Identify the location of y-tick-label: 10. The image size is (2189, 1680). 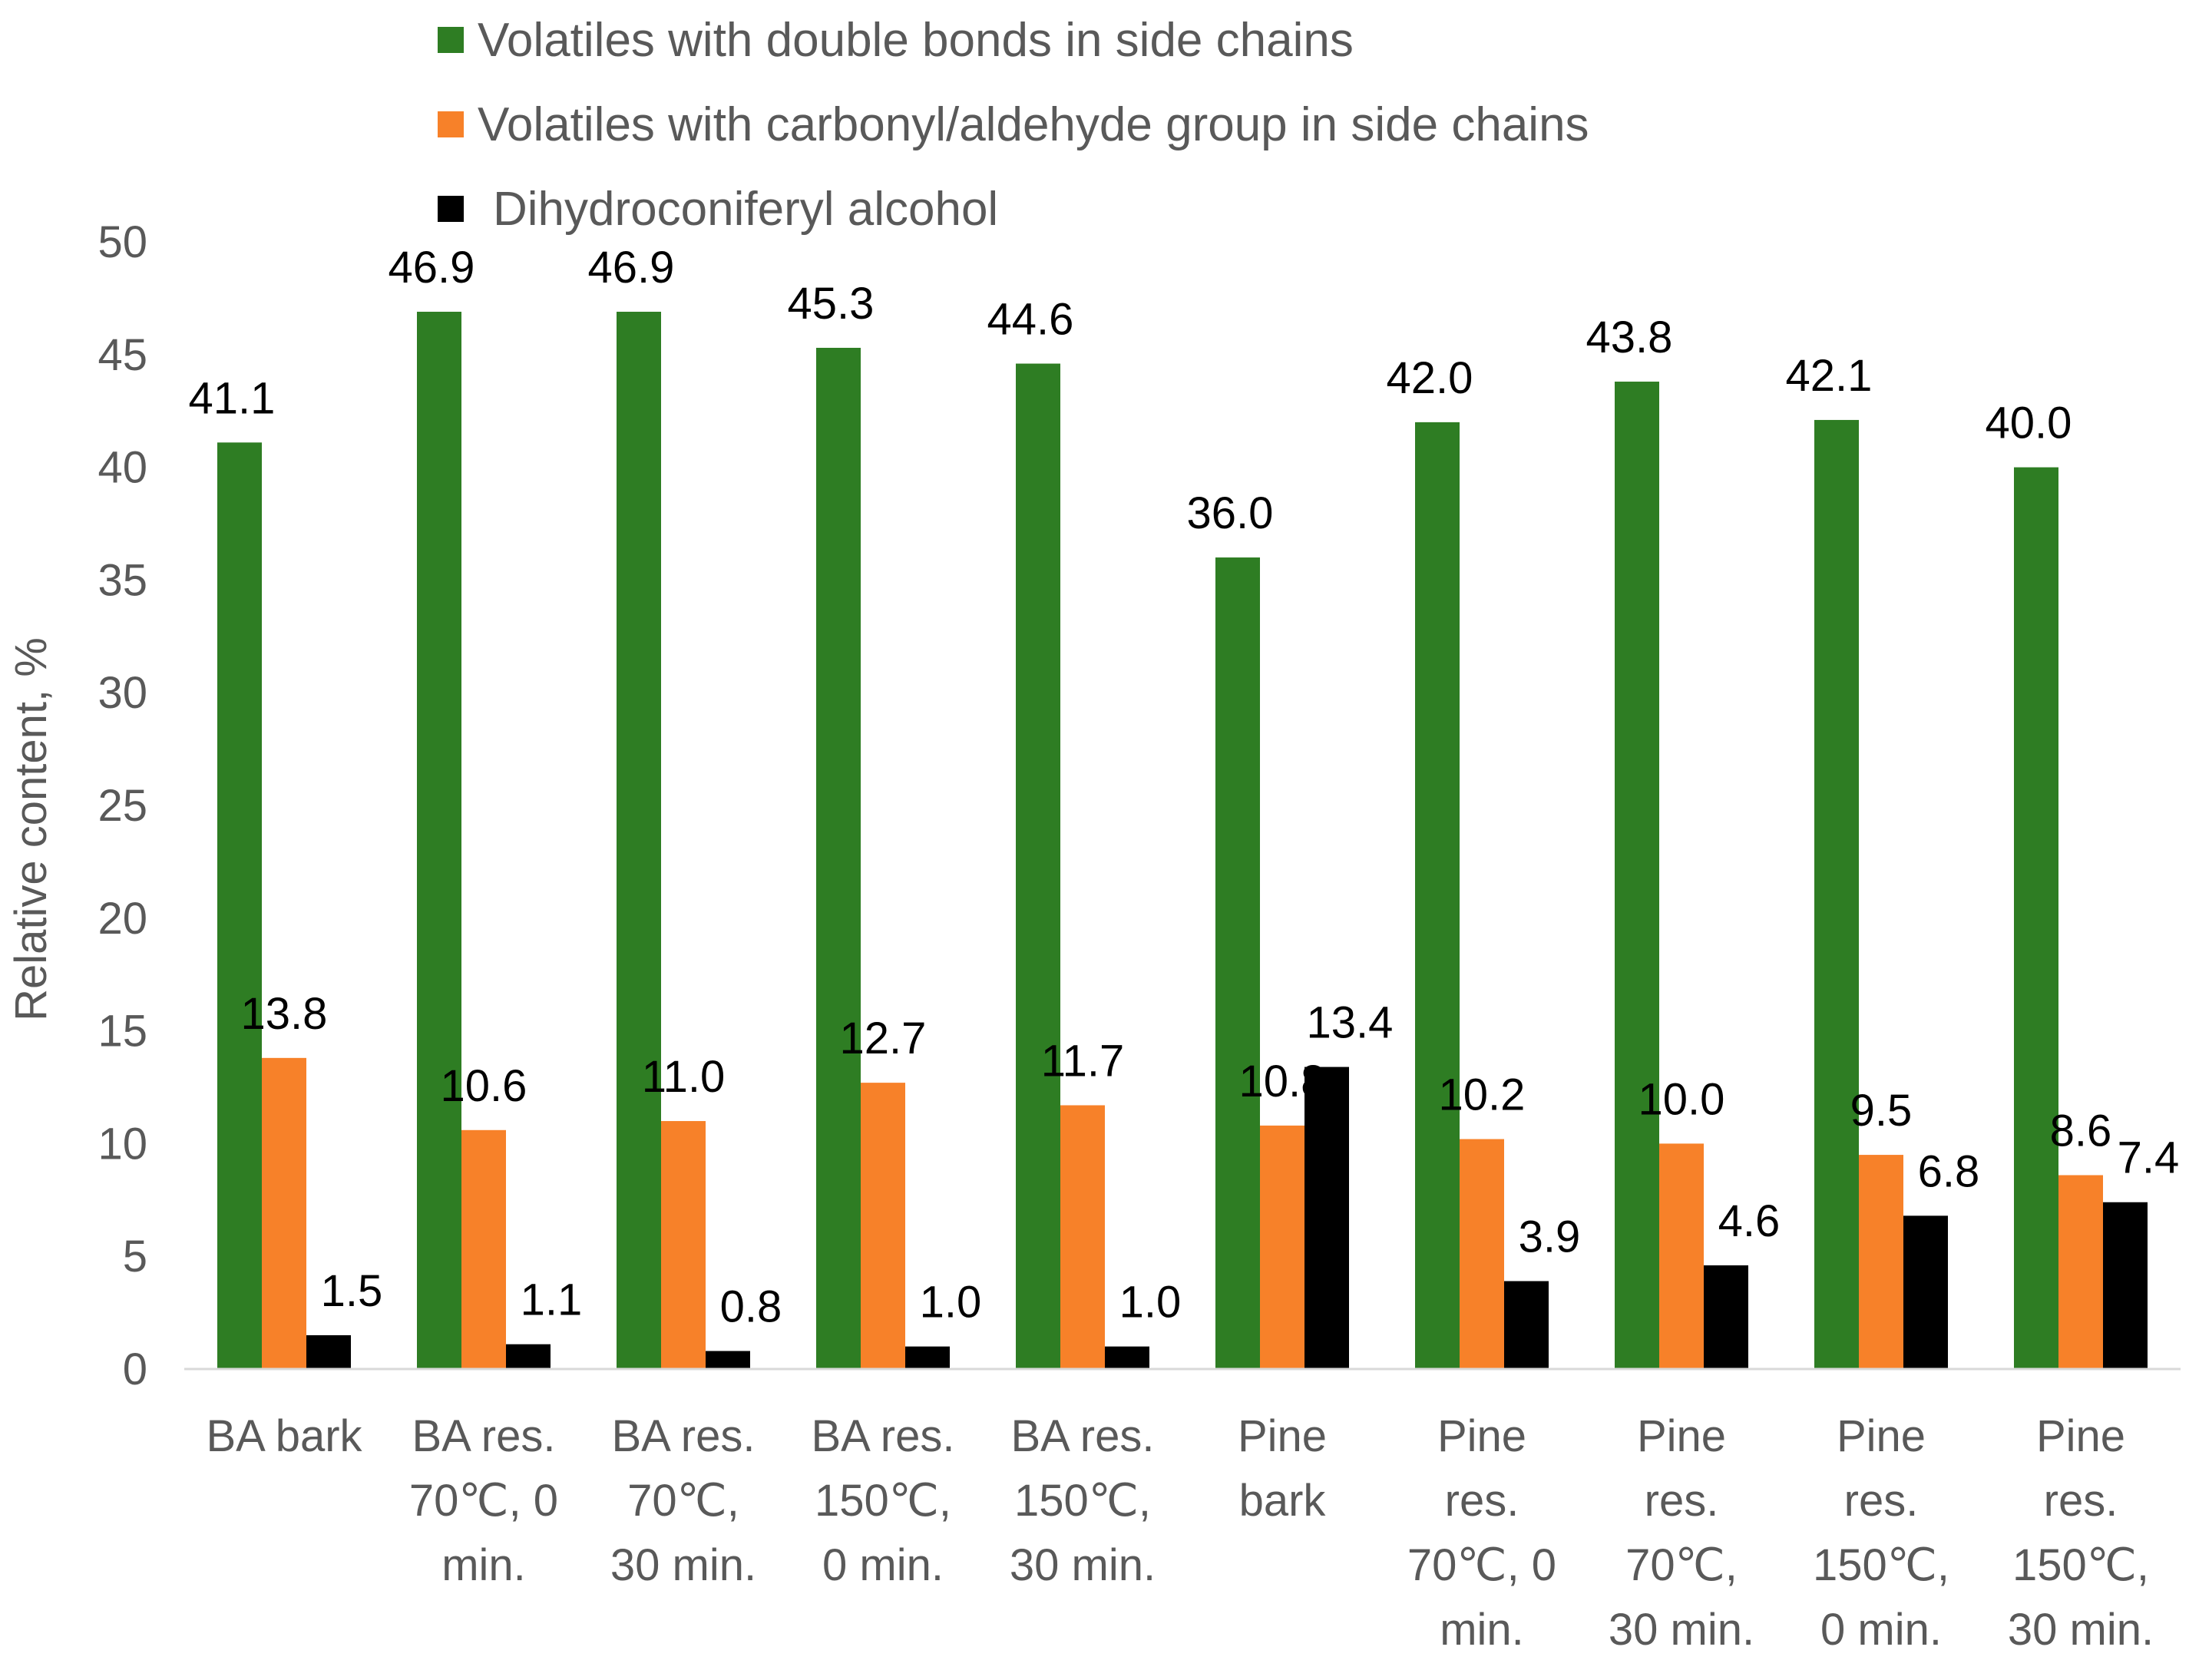
(122, 1144).